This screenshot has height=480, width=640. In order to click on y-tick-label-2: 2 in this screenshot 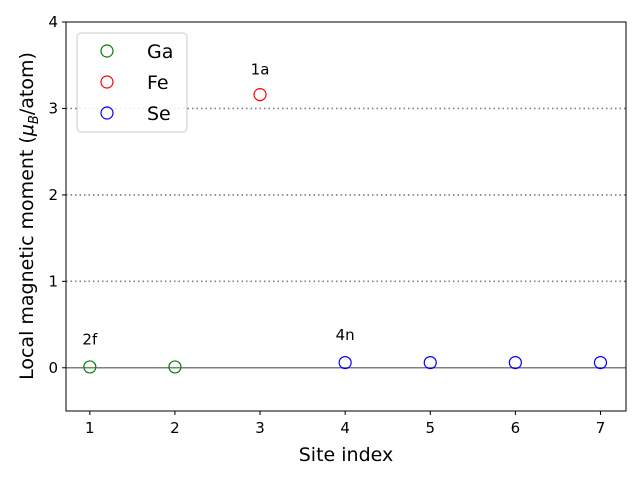, I will do `click(53, 195)`.